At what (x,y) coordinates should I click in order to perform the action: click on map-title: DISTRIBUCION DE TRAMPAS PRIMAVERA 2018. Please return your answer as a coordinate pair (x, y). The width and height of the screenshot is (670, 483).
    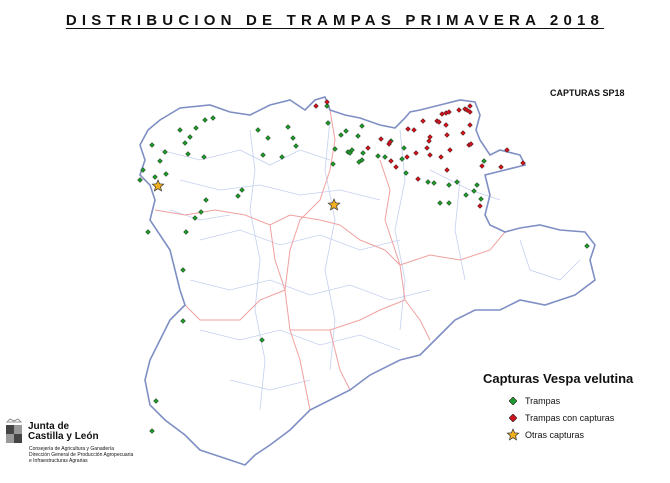
    Looking at the image, I should click on (335, 20).